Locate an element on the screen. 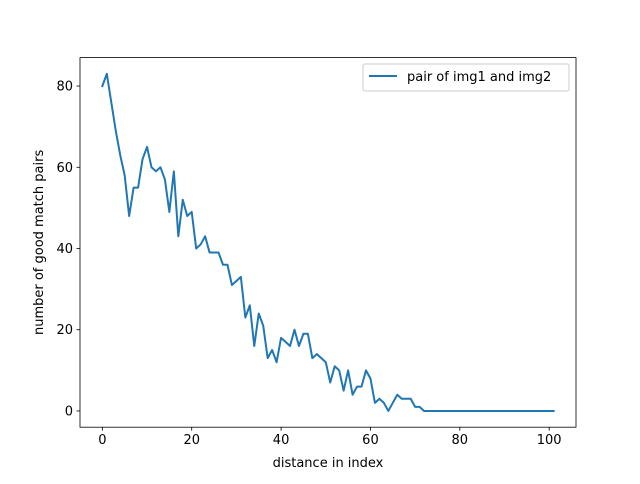  y-tick-label: 0 is located at coordinates (69, 411).